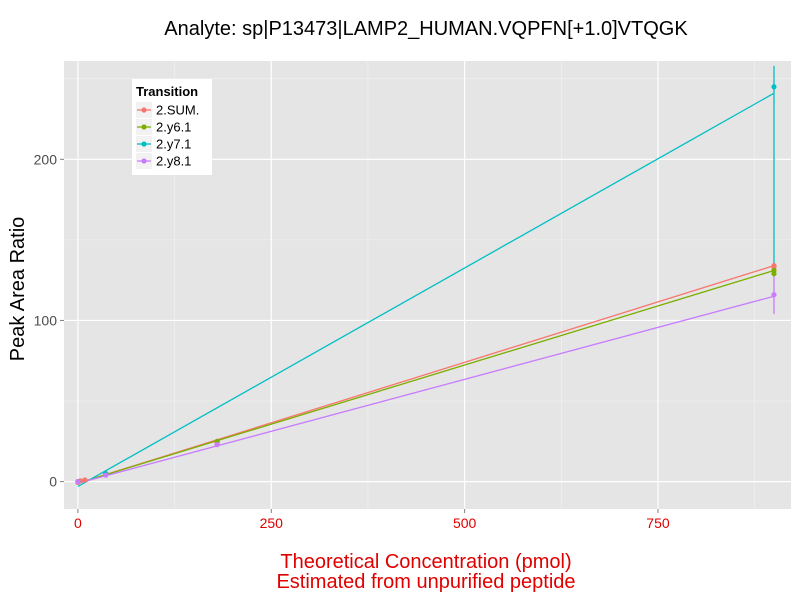 The image size is (800, 600). Describe the element at coordinates (46, 159) in the screenshot. I see `y-tick-label: 200` at that location.